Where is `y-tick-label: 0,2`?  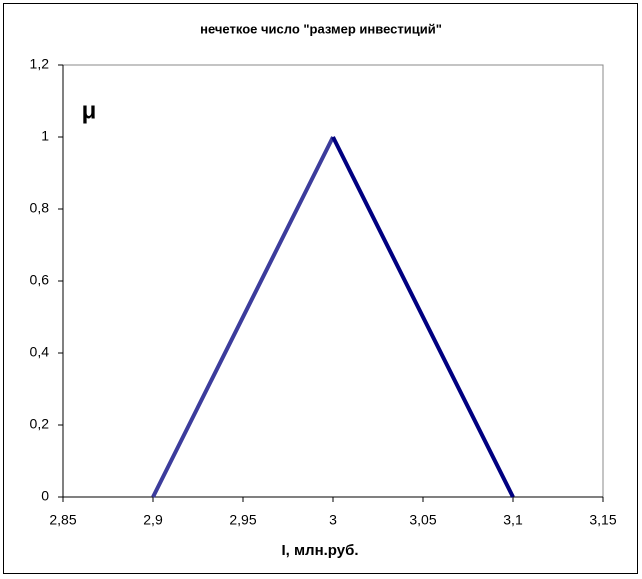 y-tick-label: 0,2 is located at coordinates (40, 424).